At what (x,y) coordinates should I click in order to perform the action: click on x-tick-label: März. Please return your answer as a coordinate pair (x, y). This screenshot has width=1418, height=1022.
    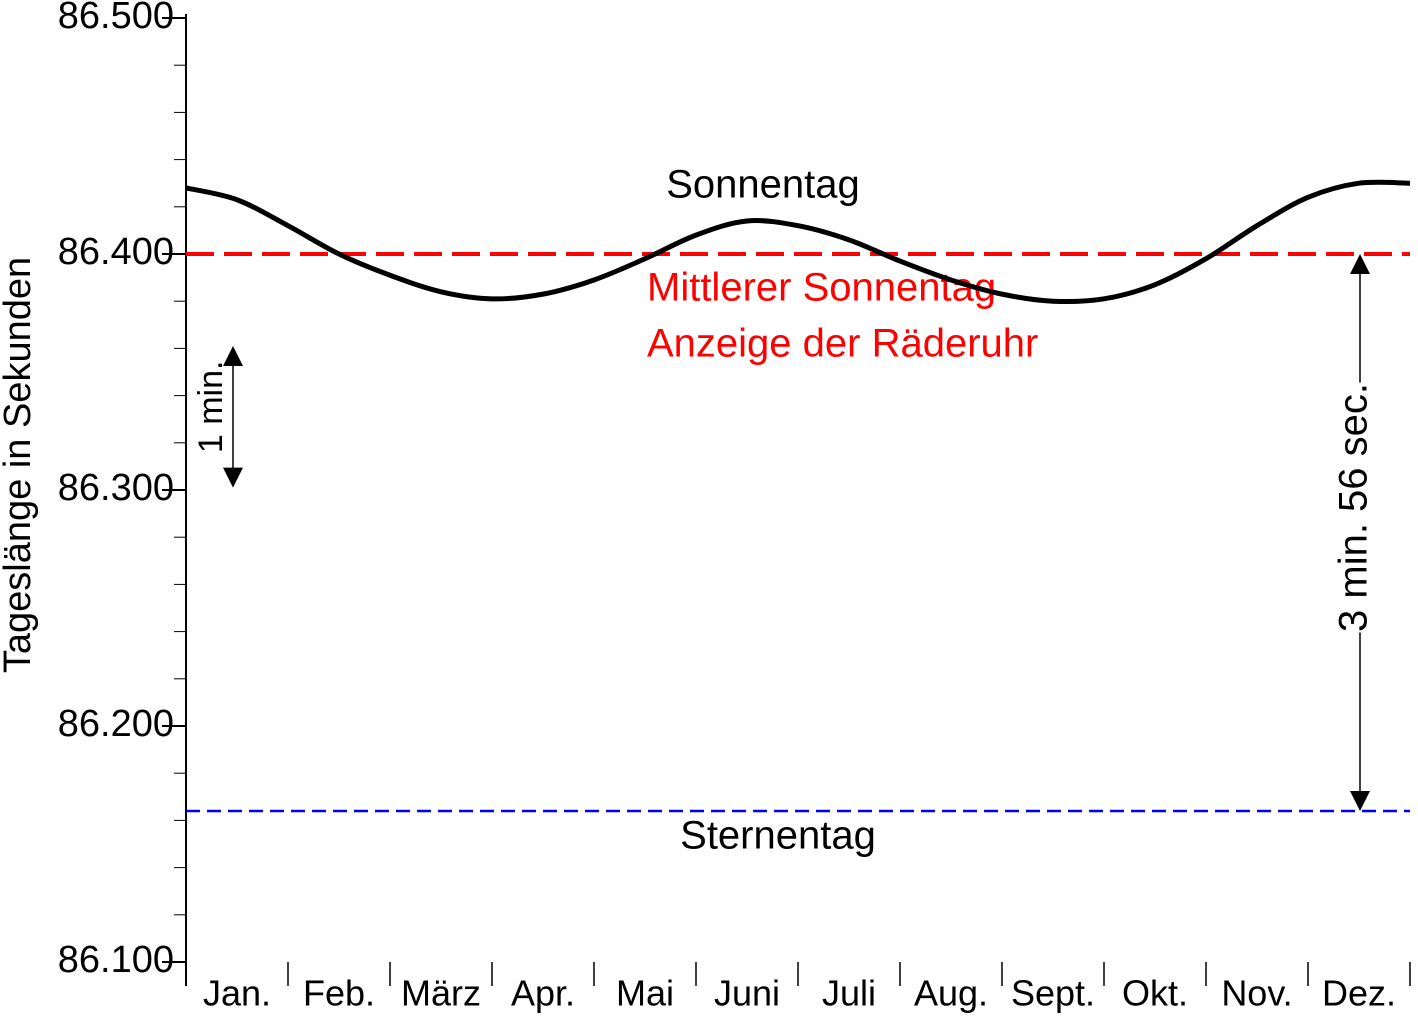
    Looking at the image, I should click on (441, 993).